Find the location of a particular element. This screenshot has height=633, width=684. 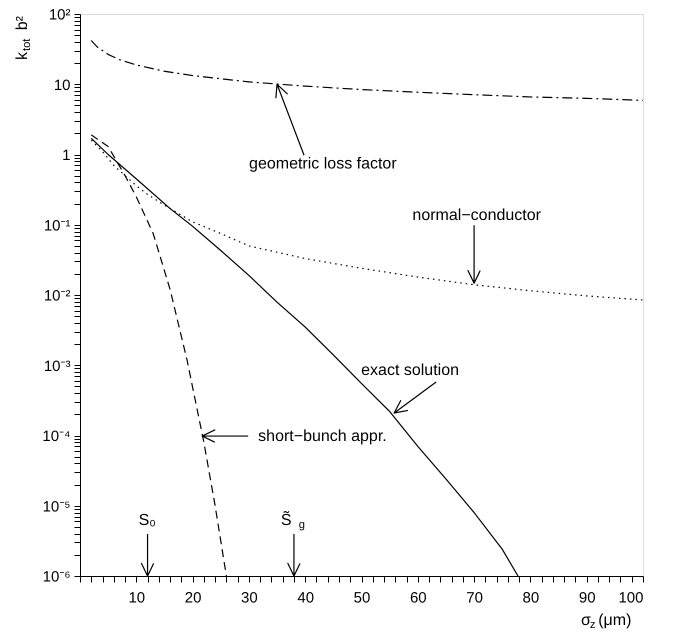

annotation: exact solution is located at coordinates (410, 371).